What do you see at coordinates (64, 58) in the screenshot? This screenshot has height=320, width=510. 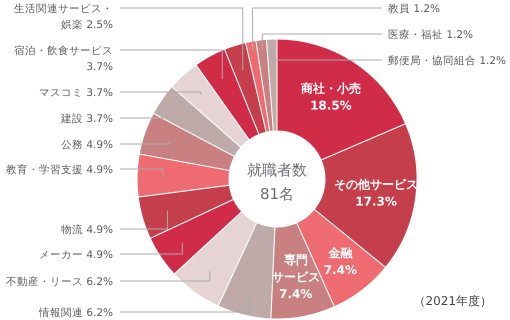 I see `slice-label: 宿泊・飲食サービス 3.7%` at bounding box center [64, 58].